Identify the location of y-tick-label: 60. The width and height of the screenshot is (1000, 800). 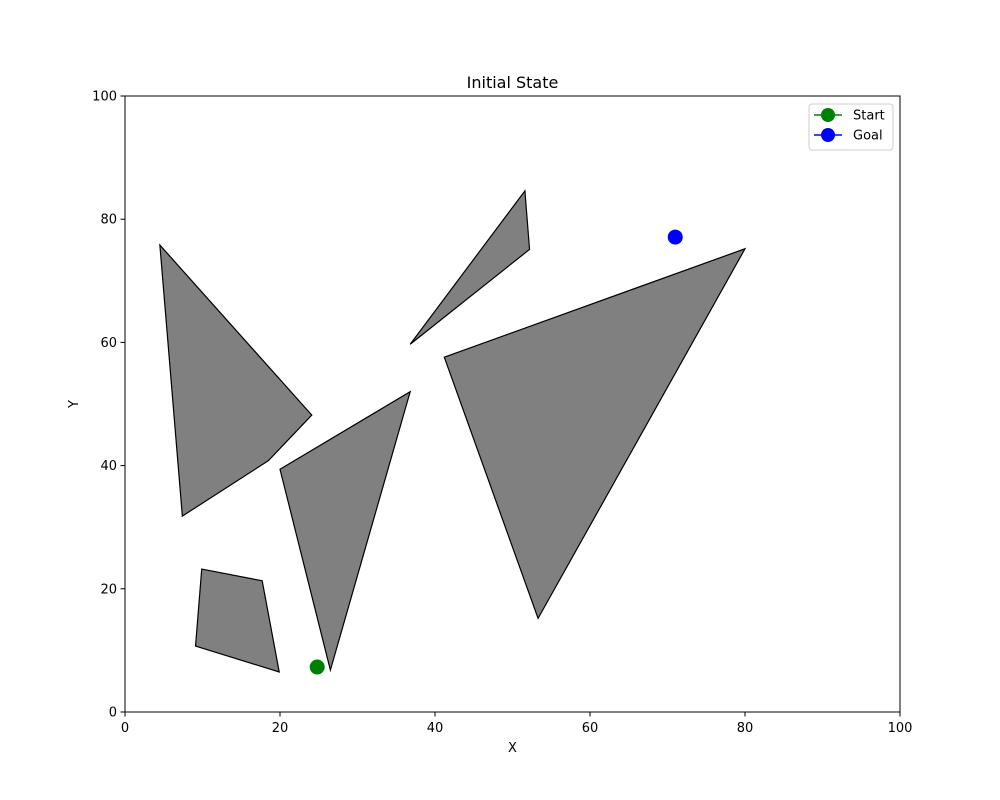
(108, 343).